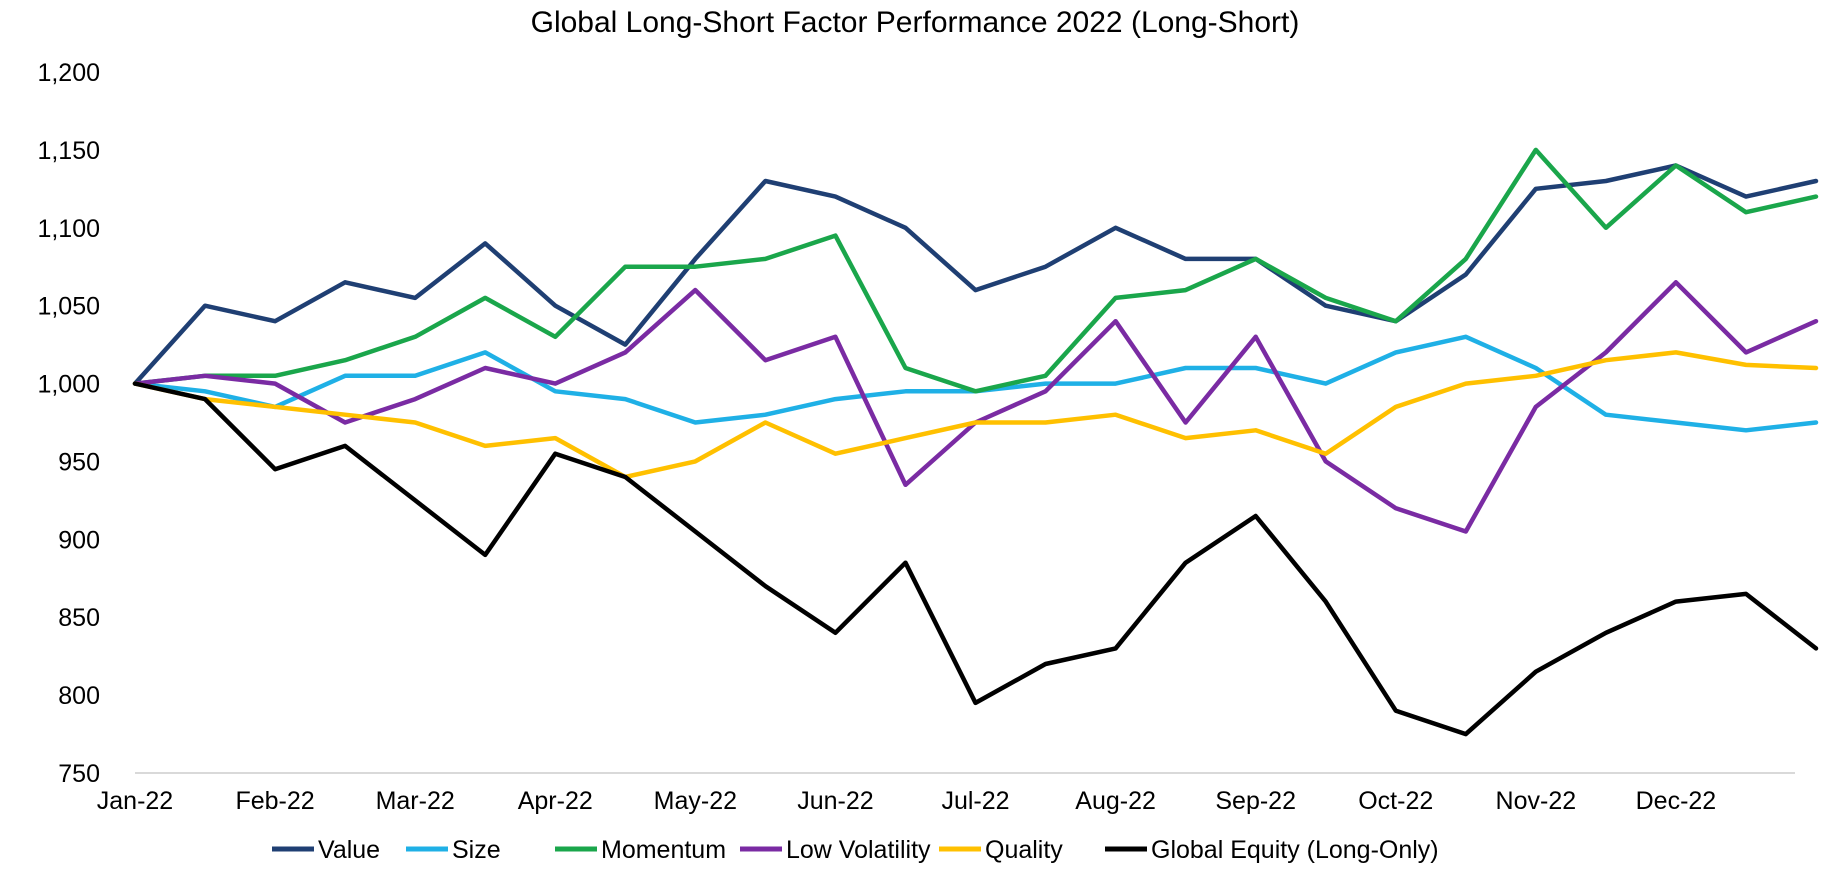 The height and width of the screenshot is (879, 1843). I want to click on legend-label: Global Equity (Long-Only), so click(1295, 850).